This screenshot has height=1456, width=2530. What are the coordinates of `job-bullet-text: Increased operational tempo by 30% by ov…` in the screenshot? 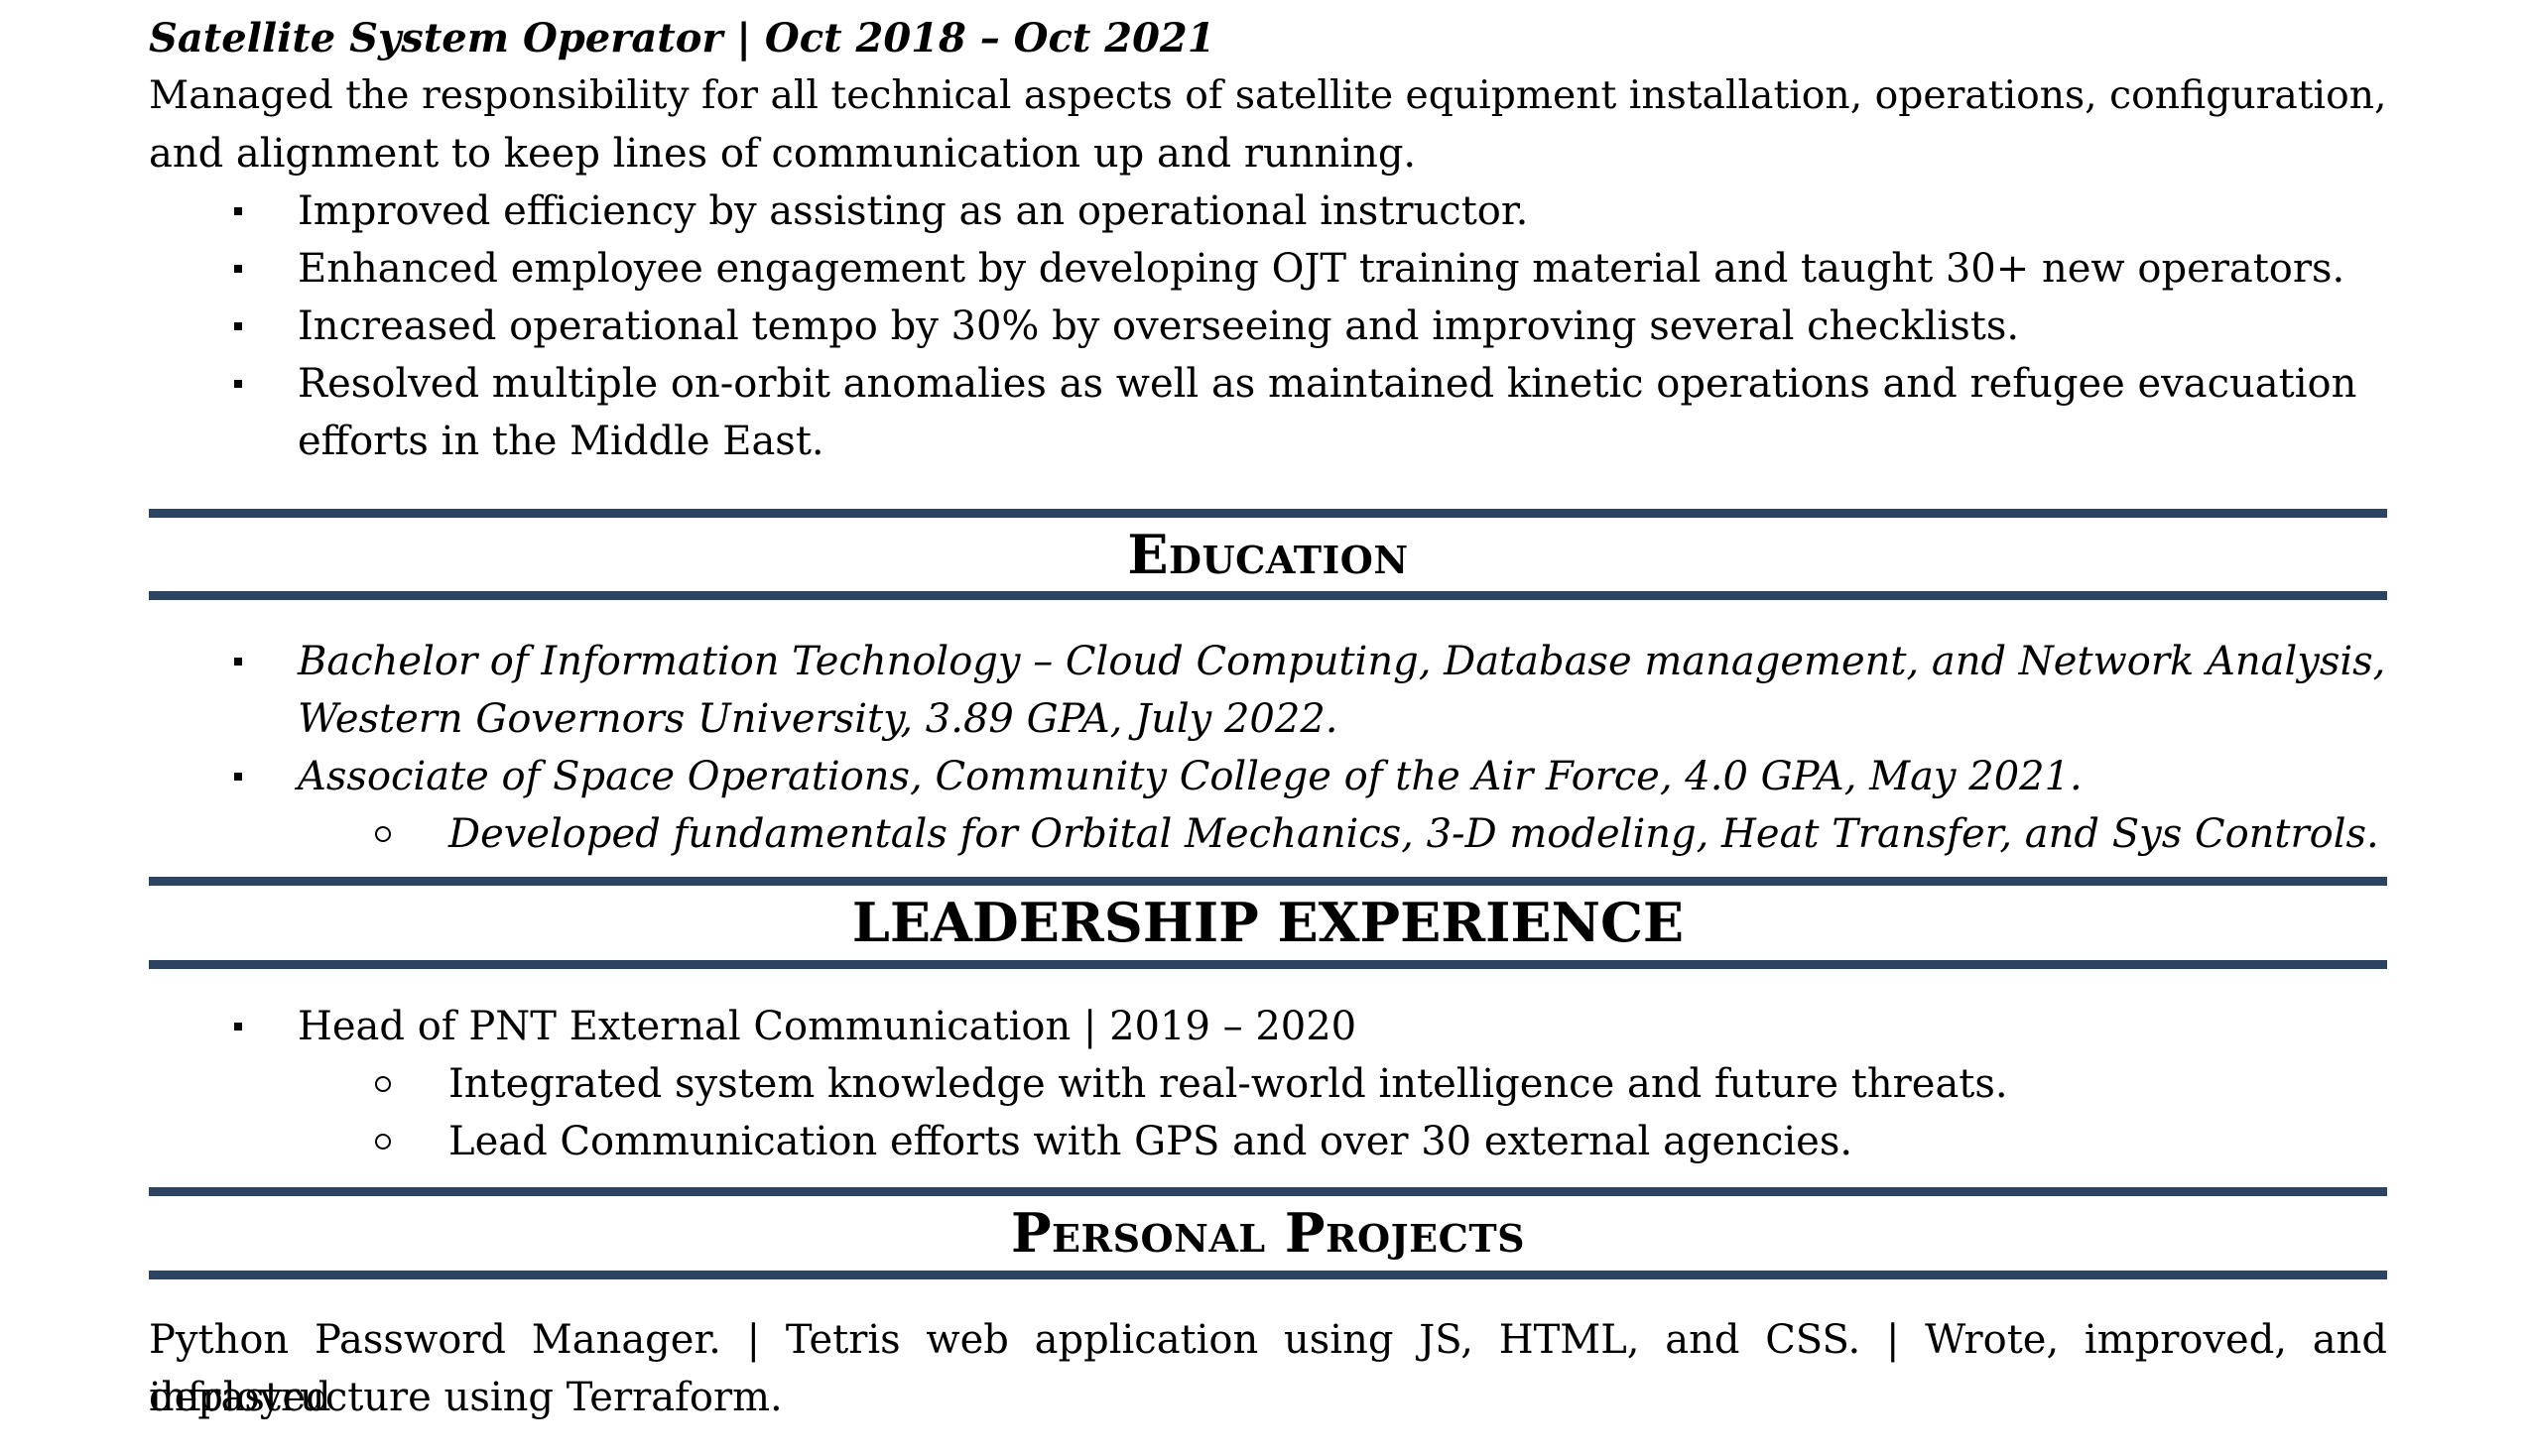 It's located at (1159, 326).